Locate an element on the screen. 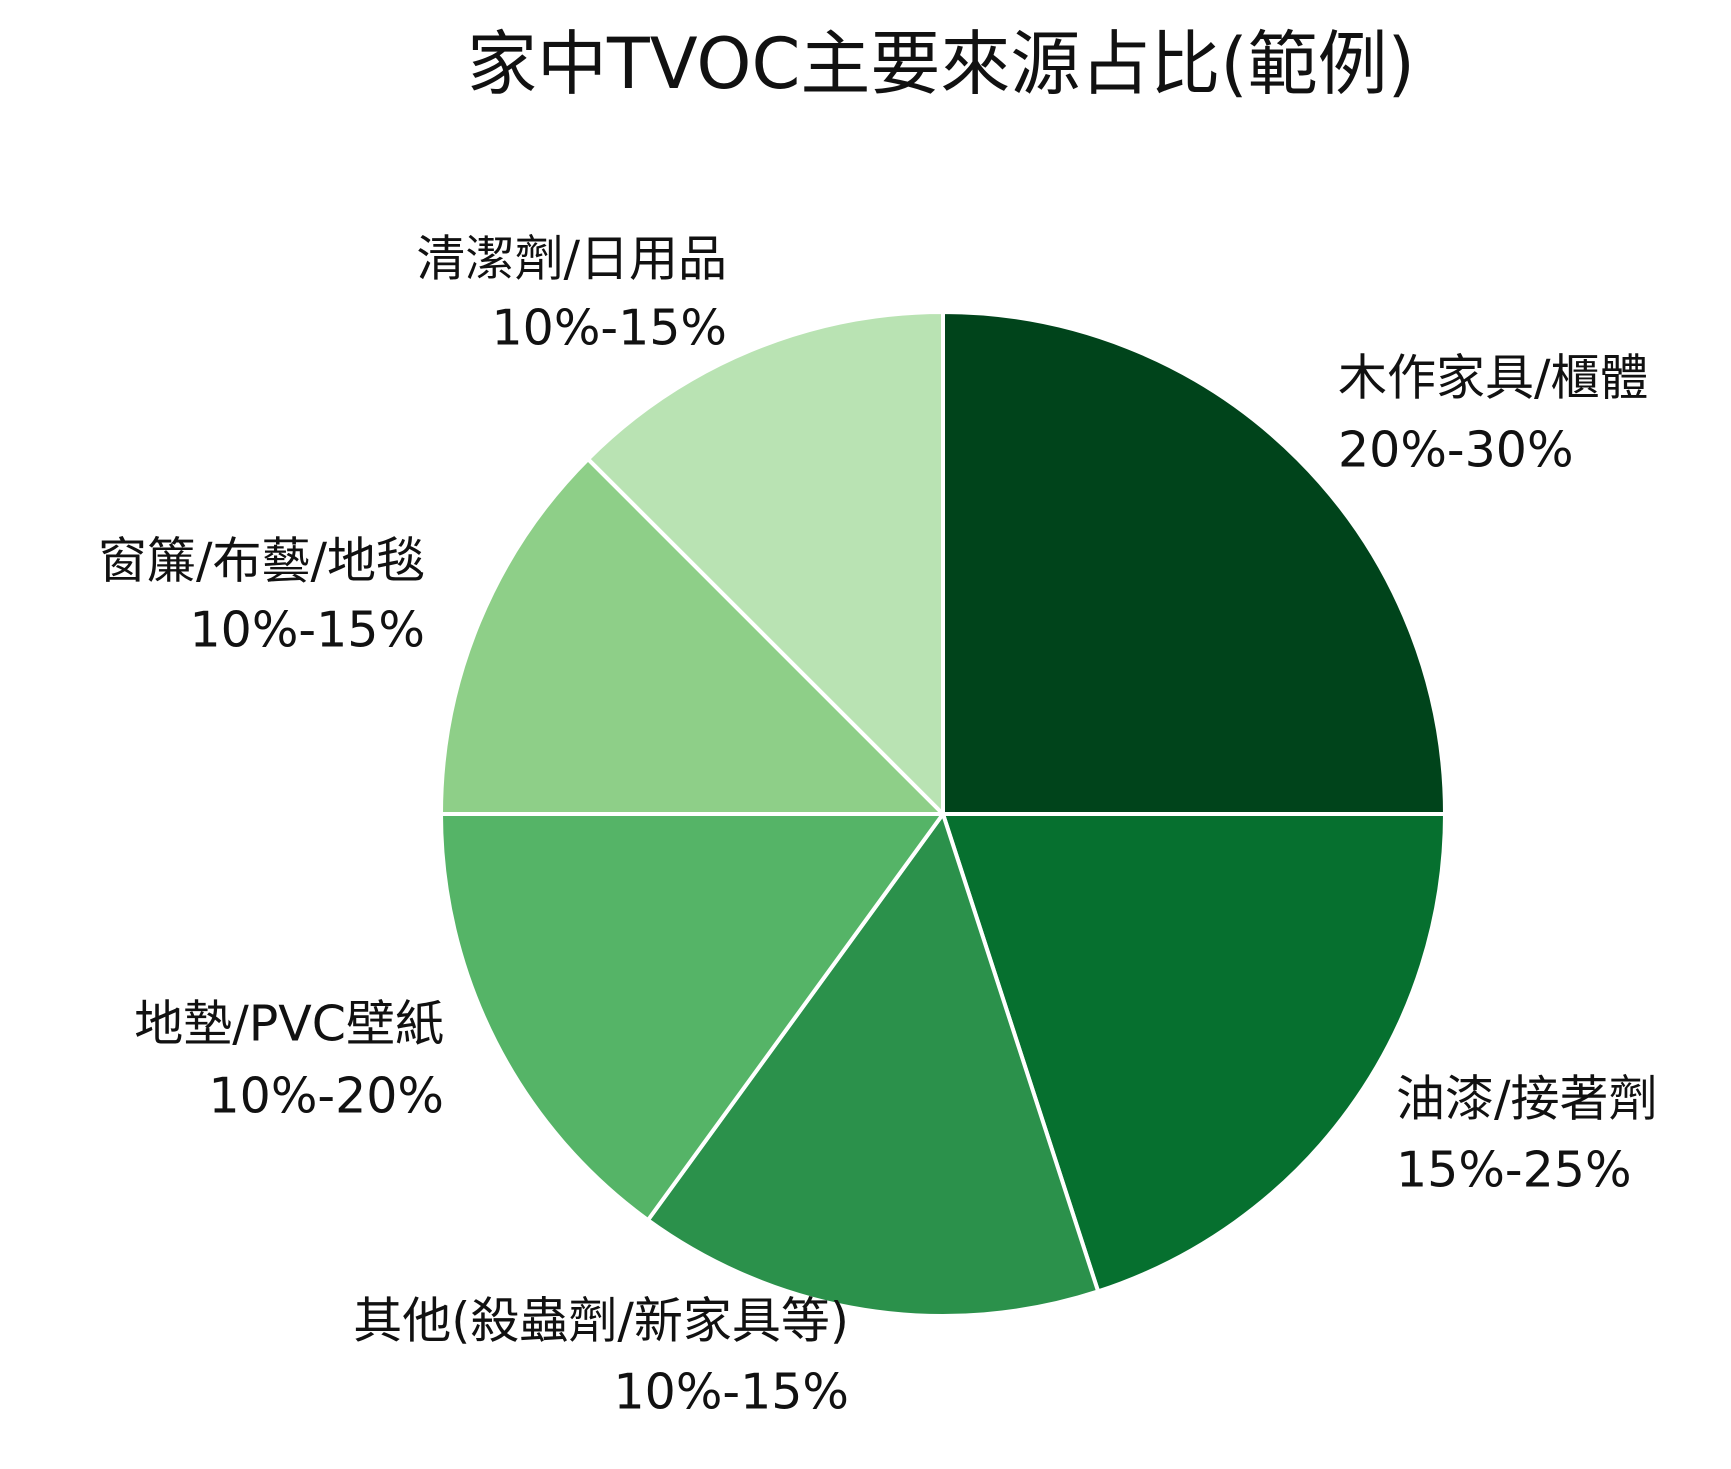 The height and width of the screenshot is (1469, 1731). slice-label: 清潔劑/日用品 is located at coordinates (571, 259).